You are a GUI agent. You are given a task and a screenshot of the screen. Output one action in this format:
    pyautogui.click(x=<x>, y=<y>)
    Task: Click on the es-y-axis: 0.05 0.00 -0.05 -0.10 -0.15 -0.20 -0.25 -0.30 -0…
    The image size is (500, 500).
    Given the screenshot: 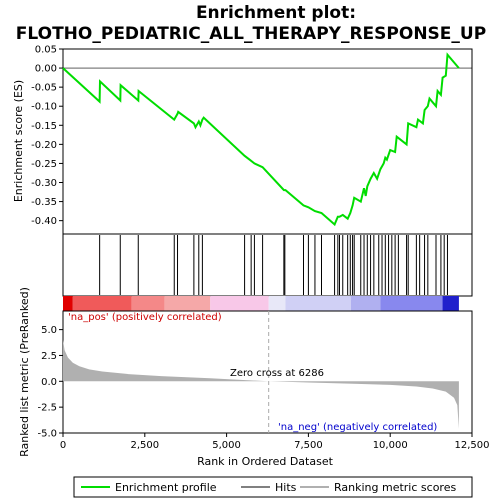 What is the action you would take?
    pyautogui.click(x=47, y=136)
    